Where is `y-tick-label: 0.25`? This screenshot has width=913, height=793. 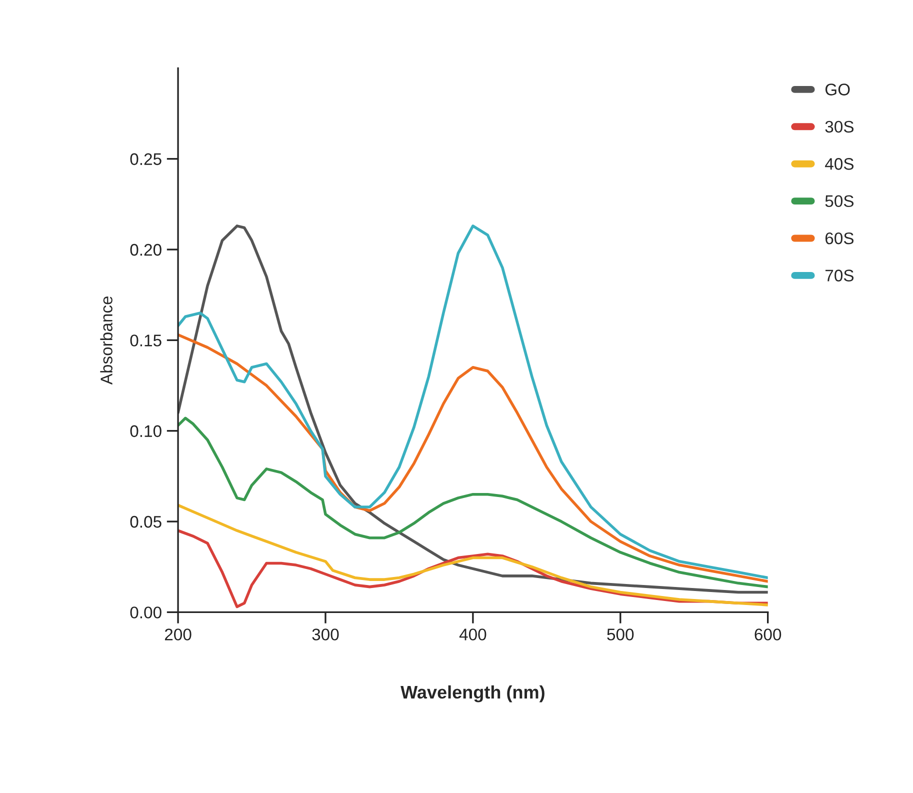 y-tick-label: 0.25 is located at coordinates (146, 159).